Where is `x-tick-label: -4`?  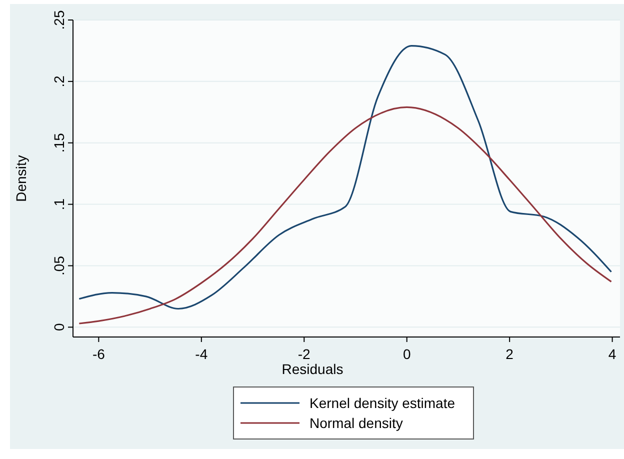 x-tick-label: -4 is located at coordinates (201, 354).